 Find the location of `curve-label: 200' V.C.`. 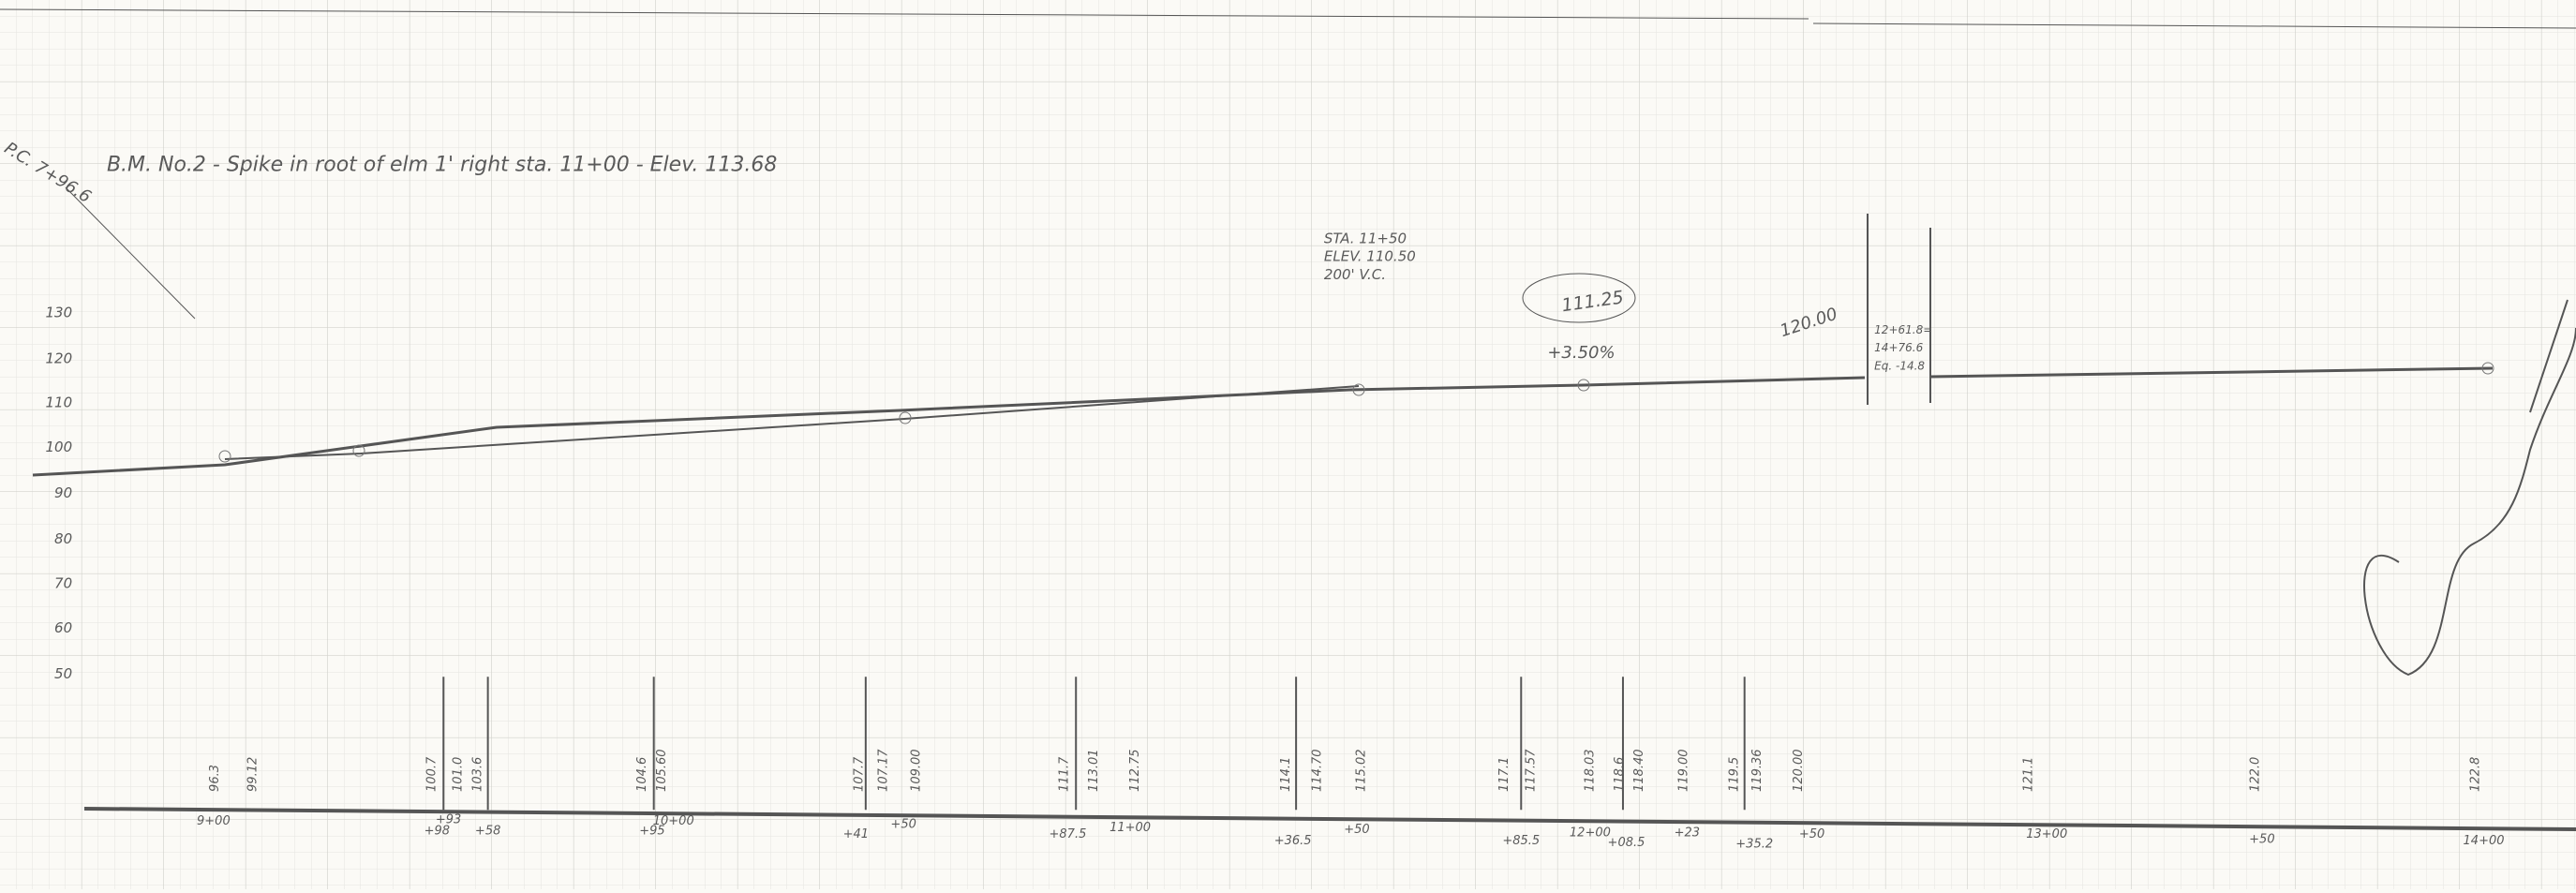

curve-label: 200' V.C. is located at coordinates (1355, 274).